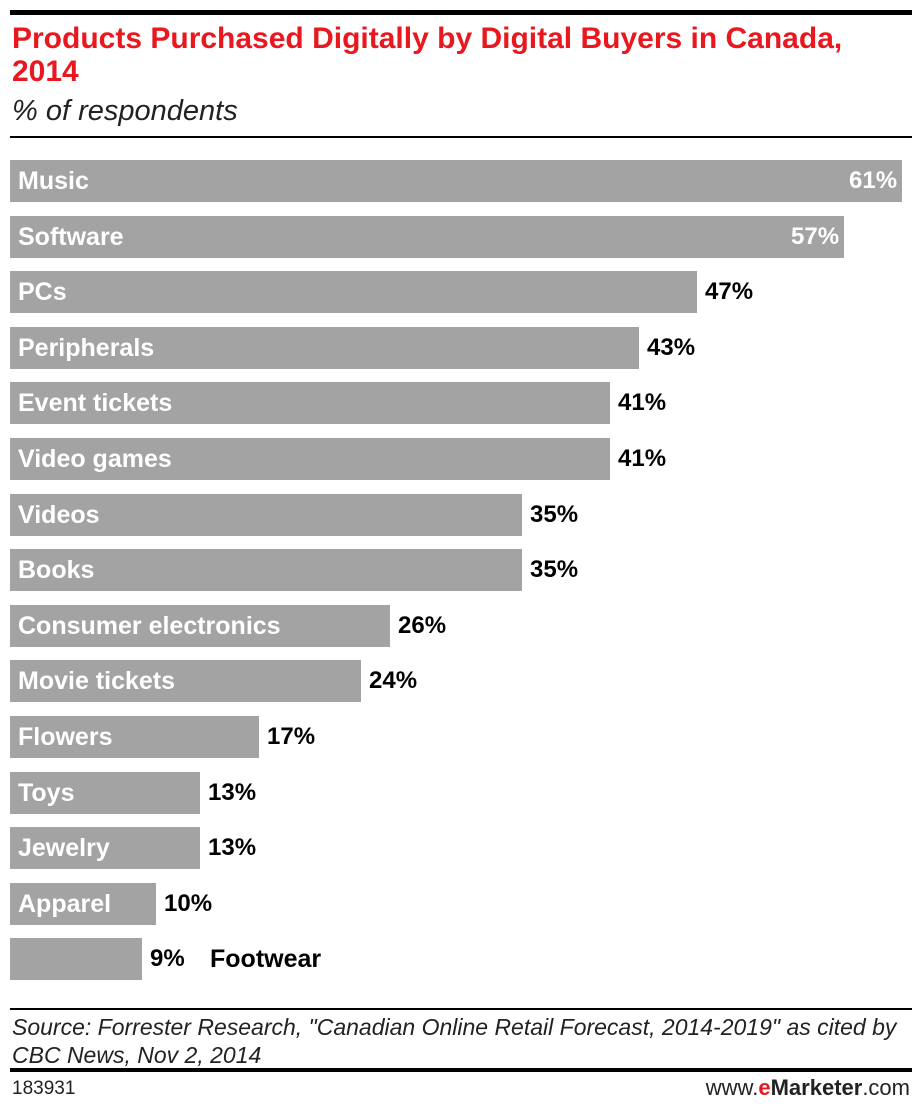 The image size is (922, 1117). Describe the element at coordinates (732, 1087) in the screenshot. I see `brand-prefix: www.` at that location.